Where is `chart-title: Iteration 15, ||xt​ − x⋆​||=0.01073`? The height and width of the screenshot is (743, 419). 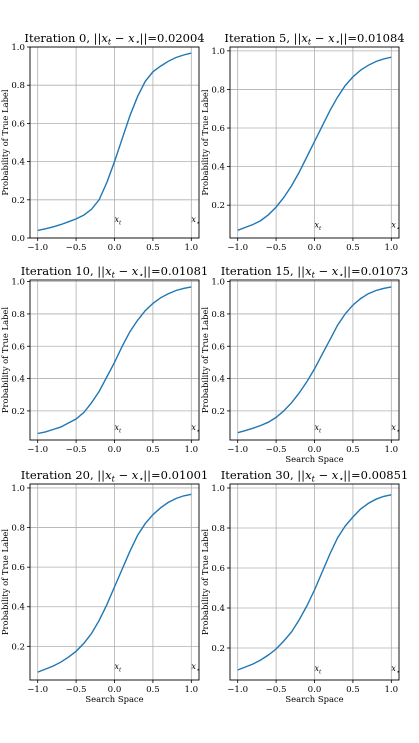 chart-title: Iteration 15, ||xt​ − x⋆​||=0.01073 is located at coordinates (315, 272).